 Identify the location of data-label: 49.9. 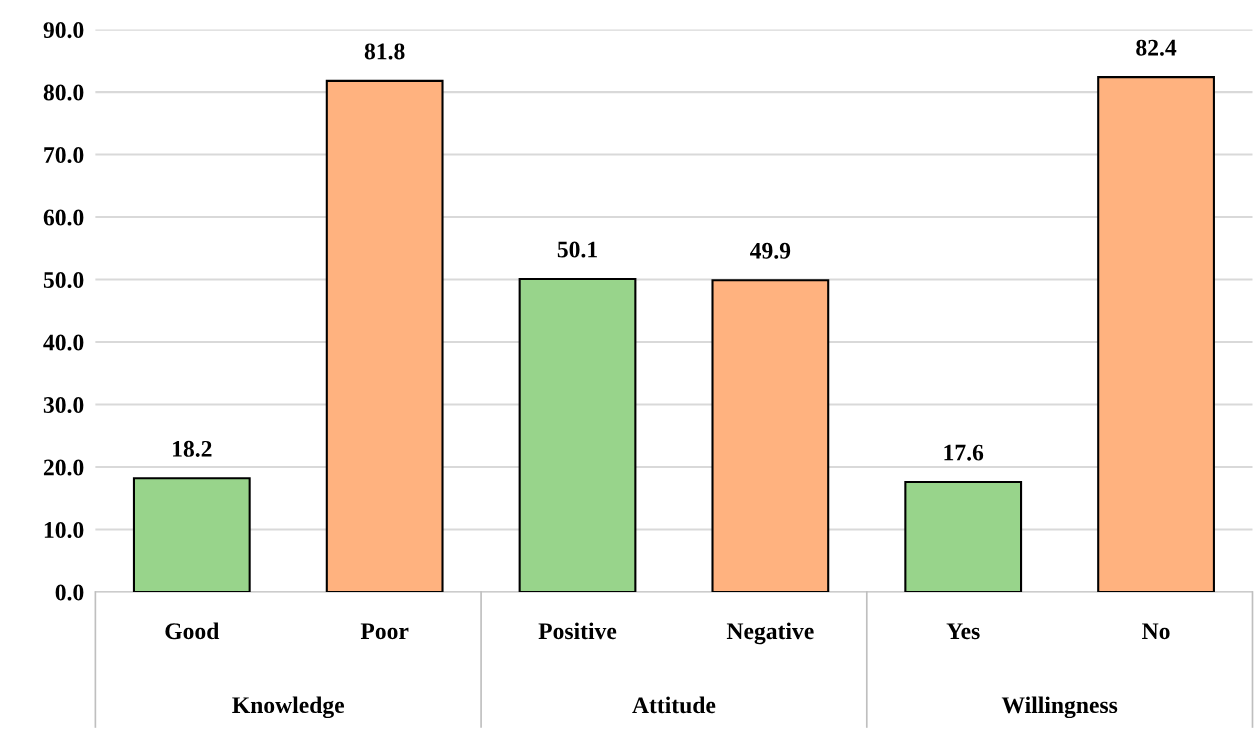
(770, 250).